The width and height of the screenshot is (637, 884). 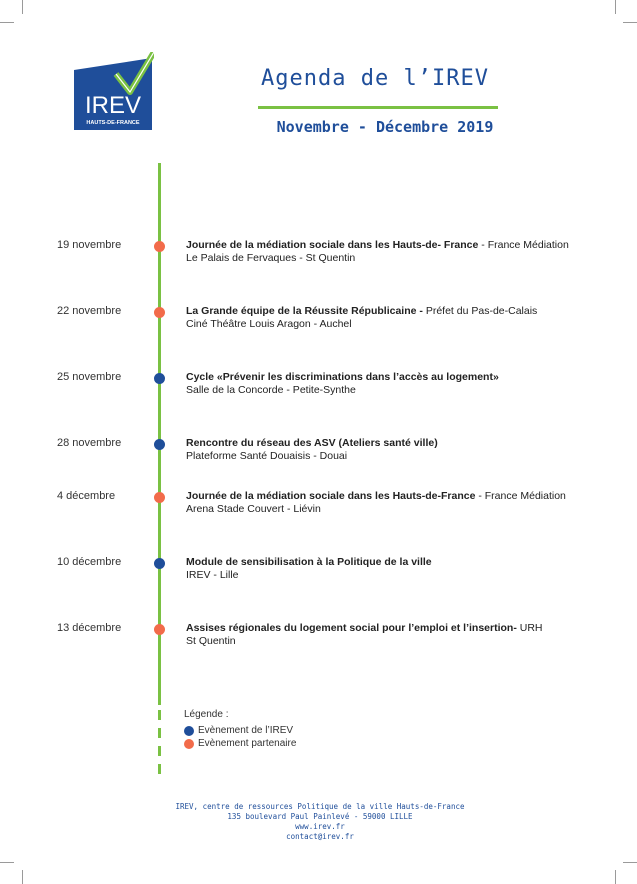 I want to click on event-date: 28 novembre, so click(x=89, y=443).